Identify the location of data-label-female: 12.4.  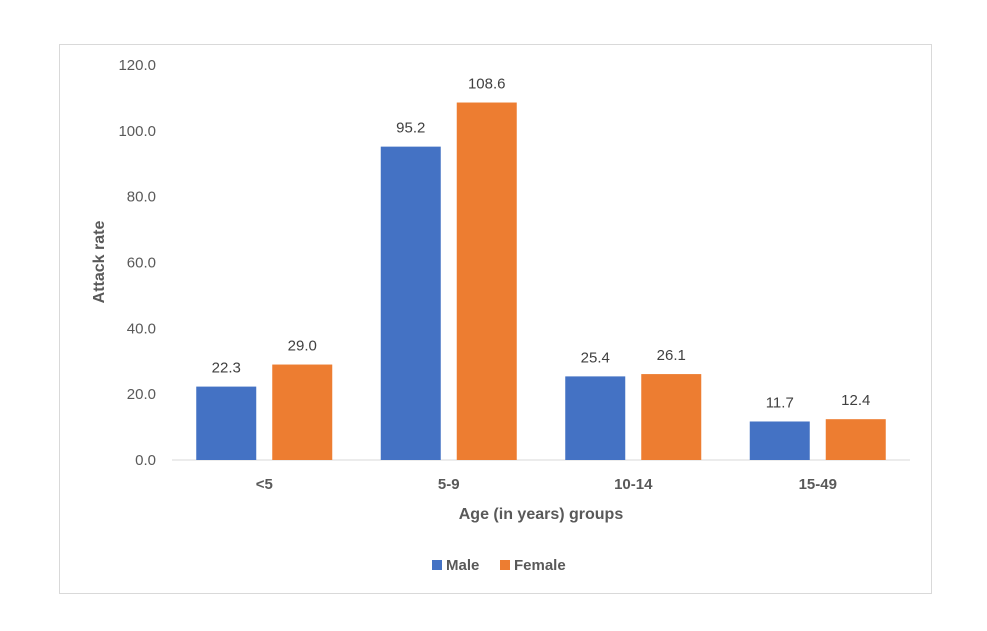
(855, 400).